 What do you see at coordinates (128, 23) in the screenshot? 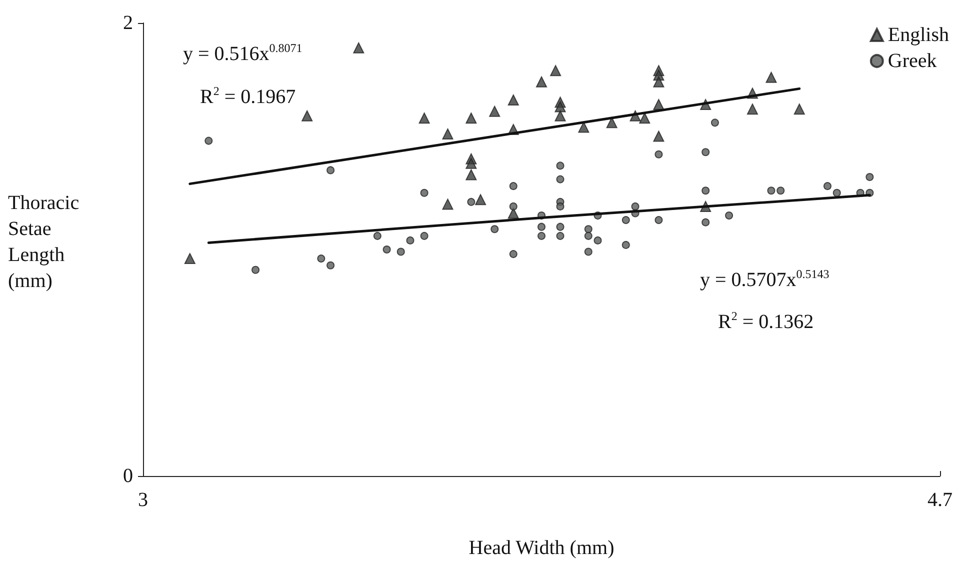
I see `y-tick-label: 2` at bounding box center [128, 23].